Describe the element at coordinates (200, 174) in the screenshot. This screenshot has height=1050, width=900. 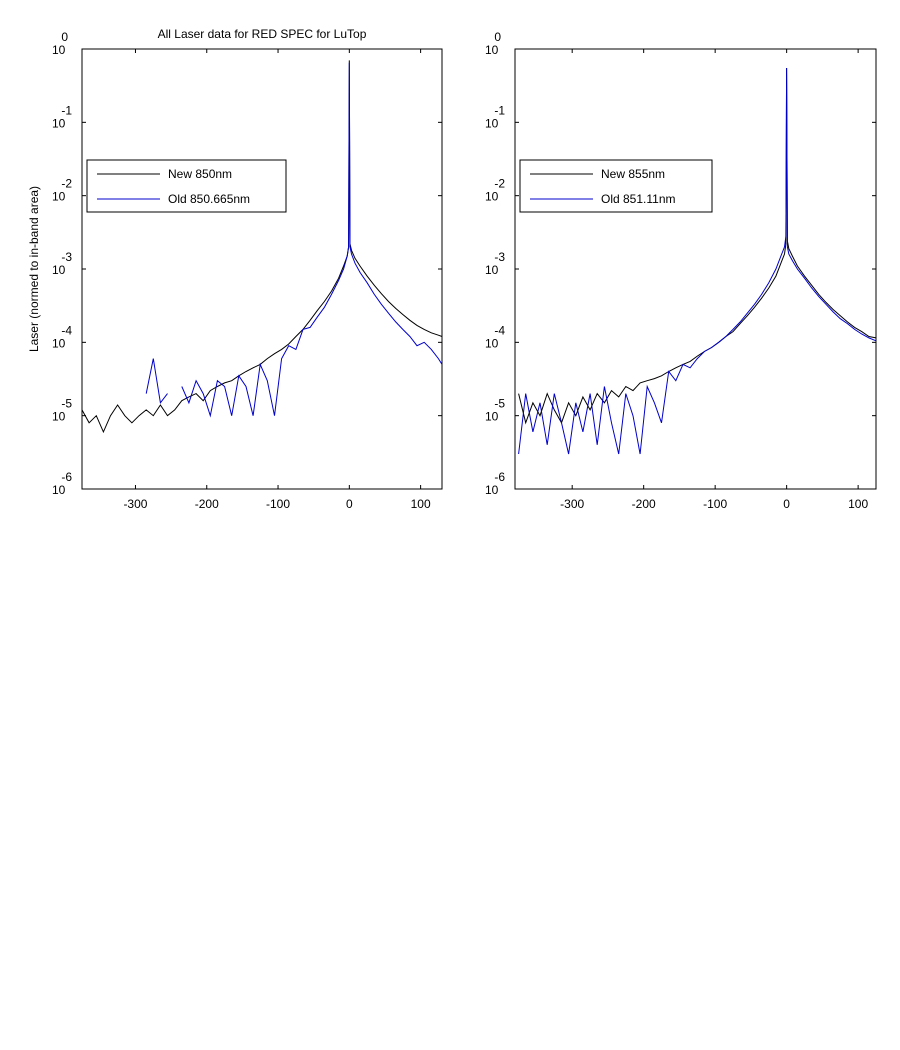
I see `legend-label: New 850nm` at that location.